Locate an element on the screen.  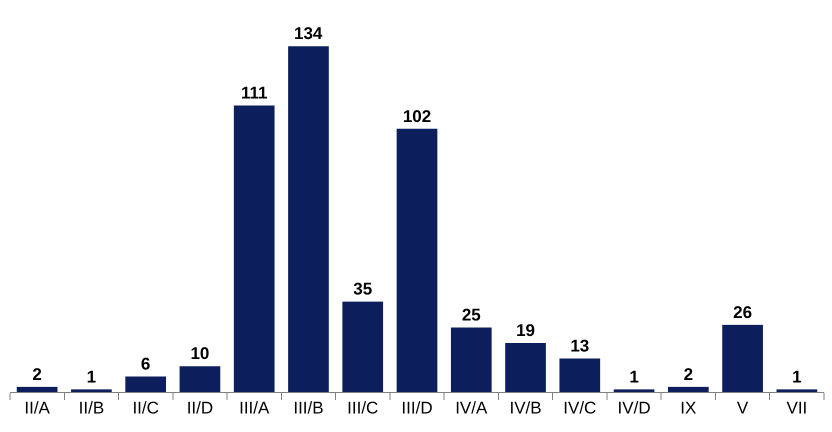
data-label: 26 is located at coordinates (742, 312).